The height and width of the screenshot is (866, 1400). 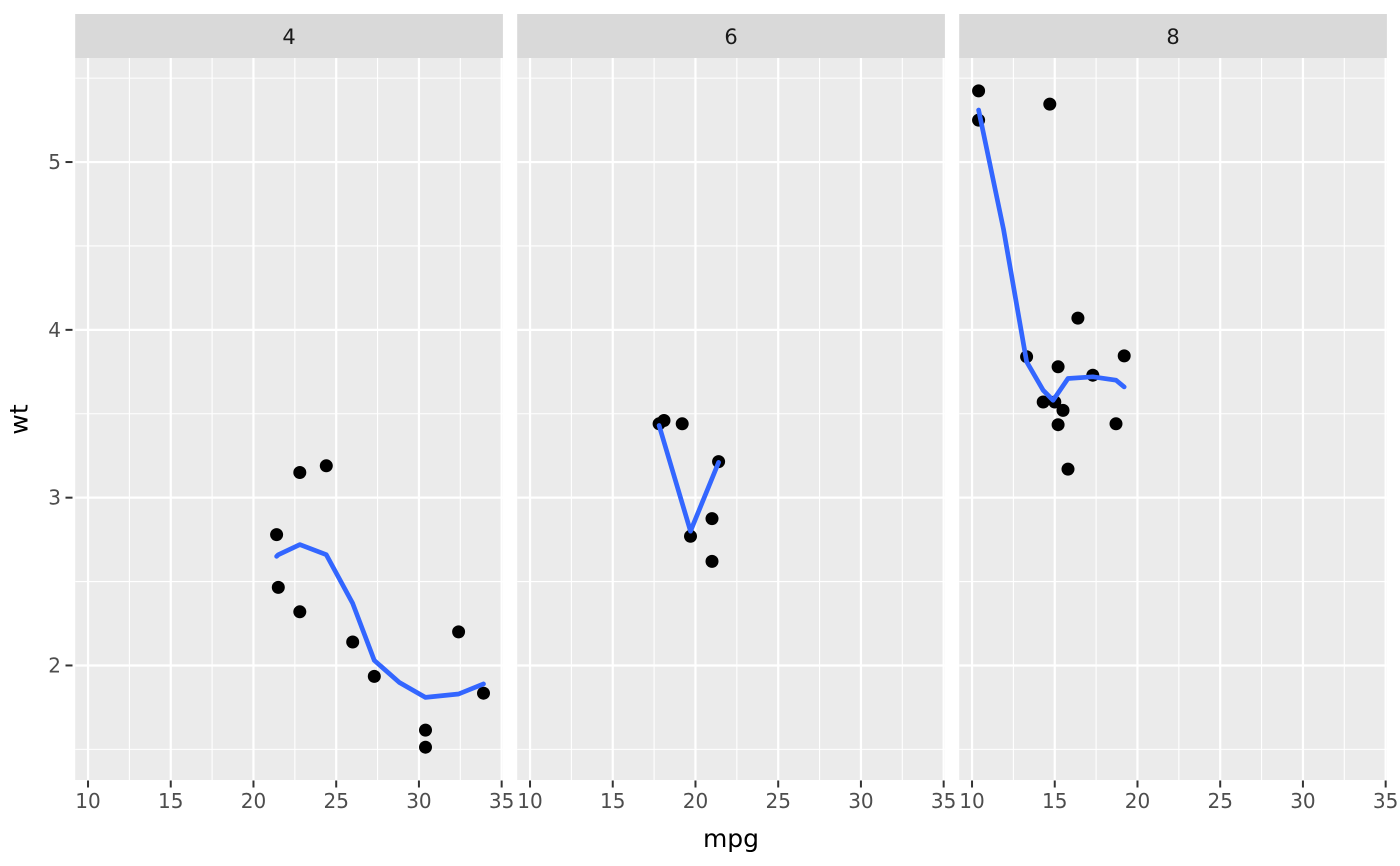 I want to click on x-axis-title: mpg, so click(x=731, y=838).